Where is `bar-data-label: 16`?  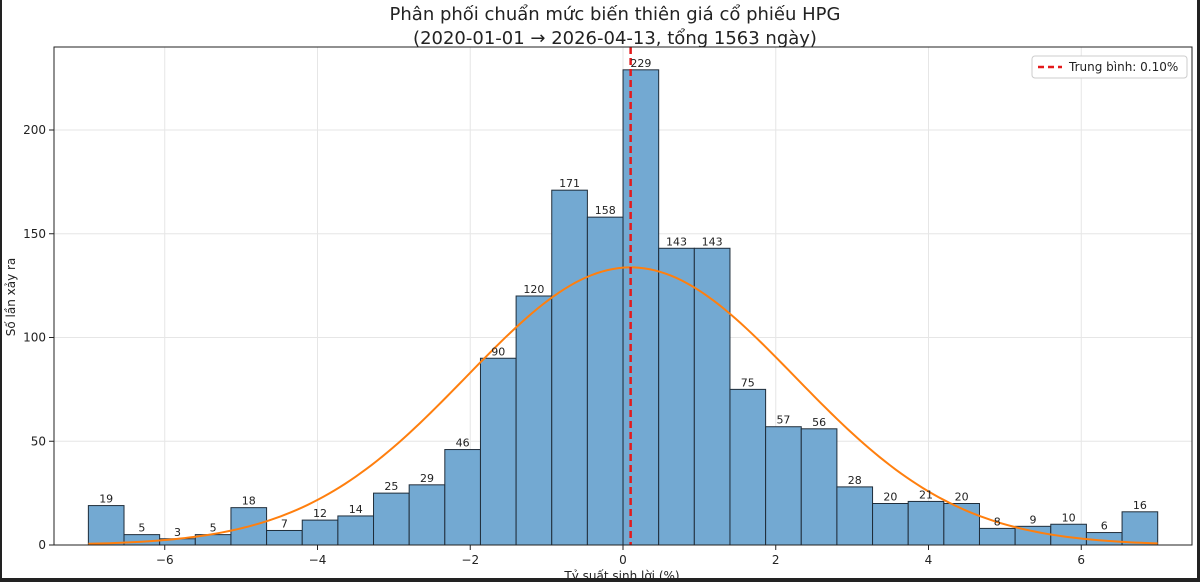 bar-data-label: 16 is located at coordinates (1140, 505).